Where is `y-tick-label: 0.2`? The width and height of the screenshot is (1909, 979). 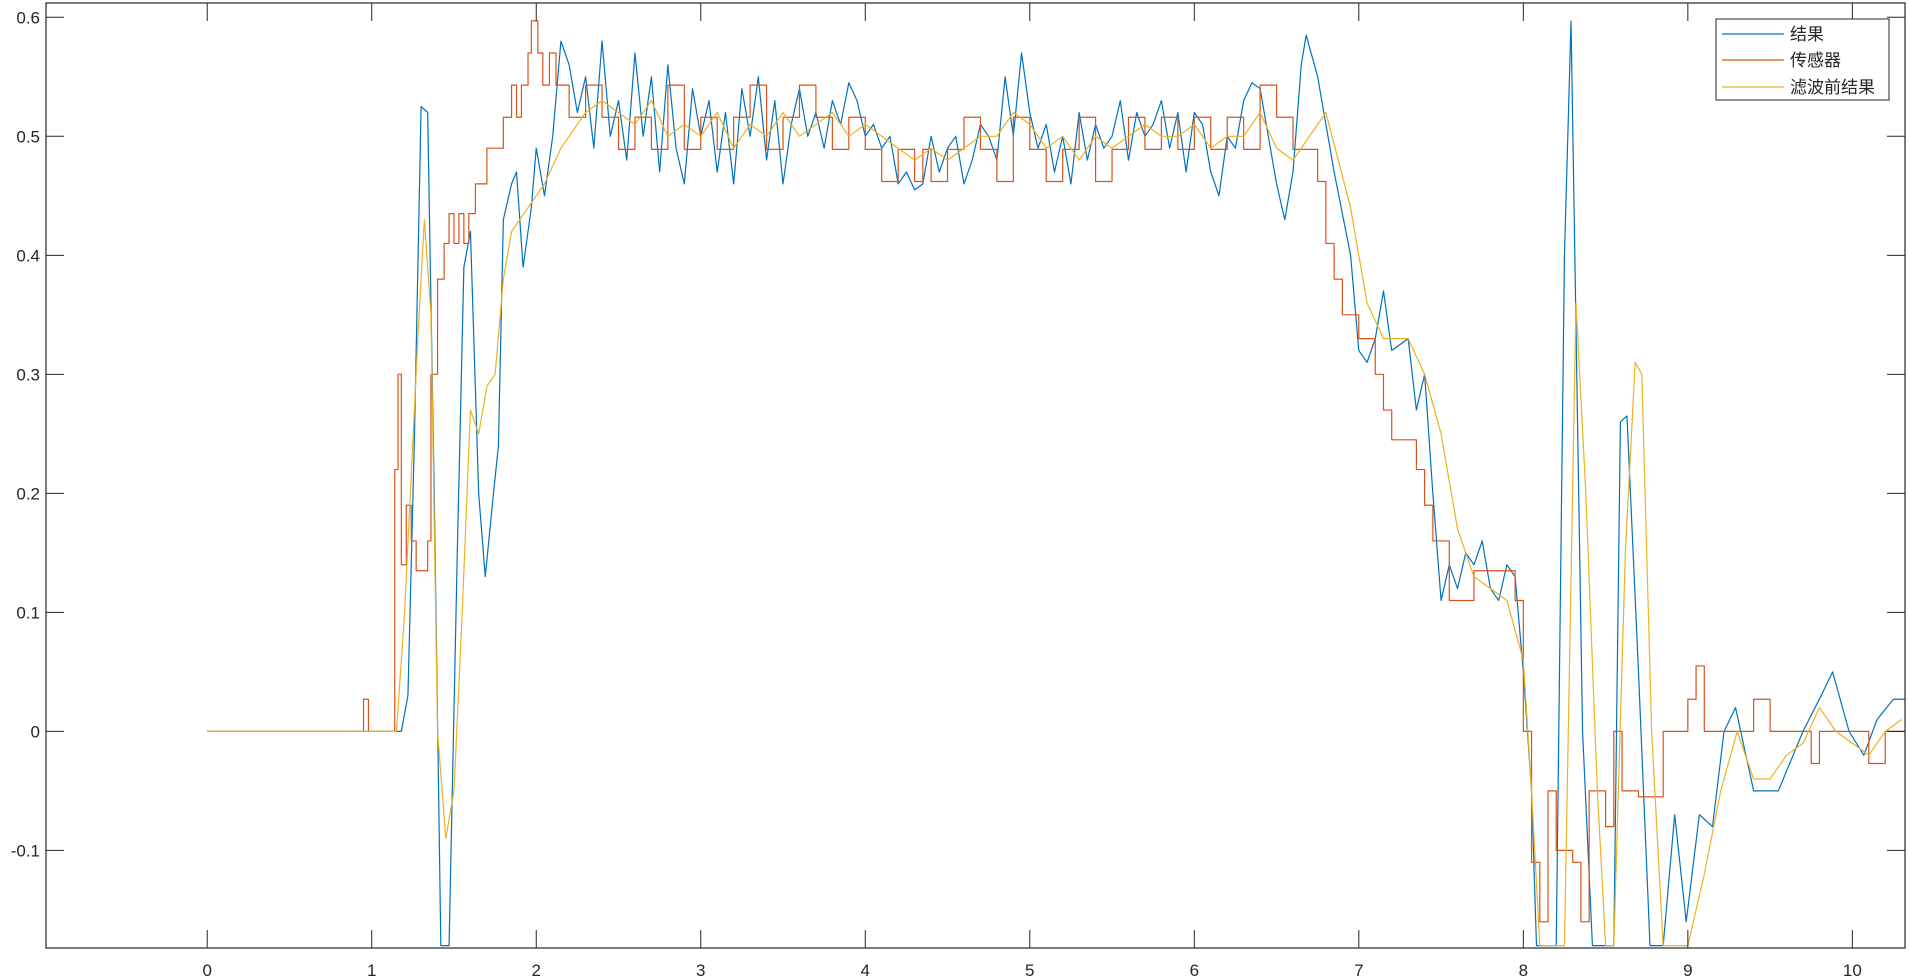
y-tick-label: 0.2 is located at coordinates (28, 493).